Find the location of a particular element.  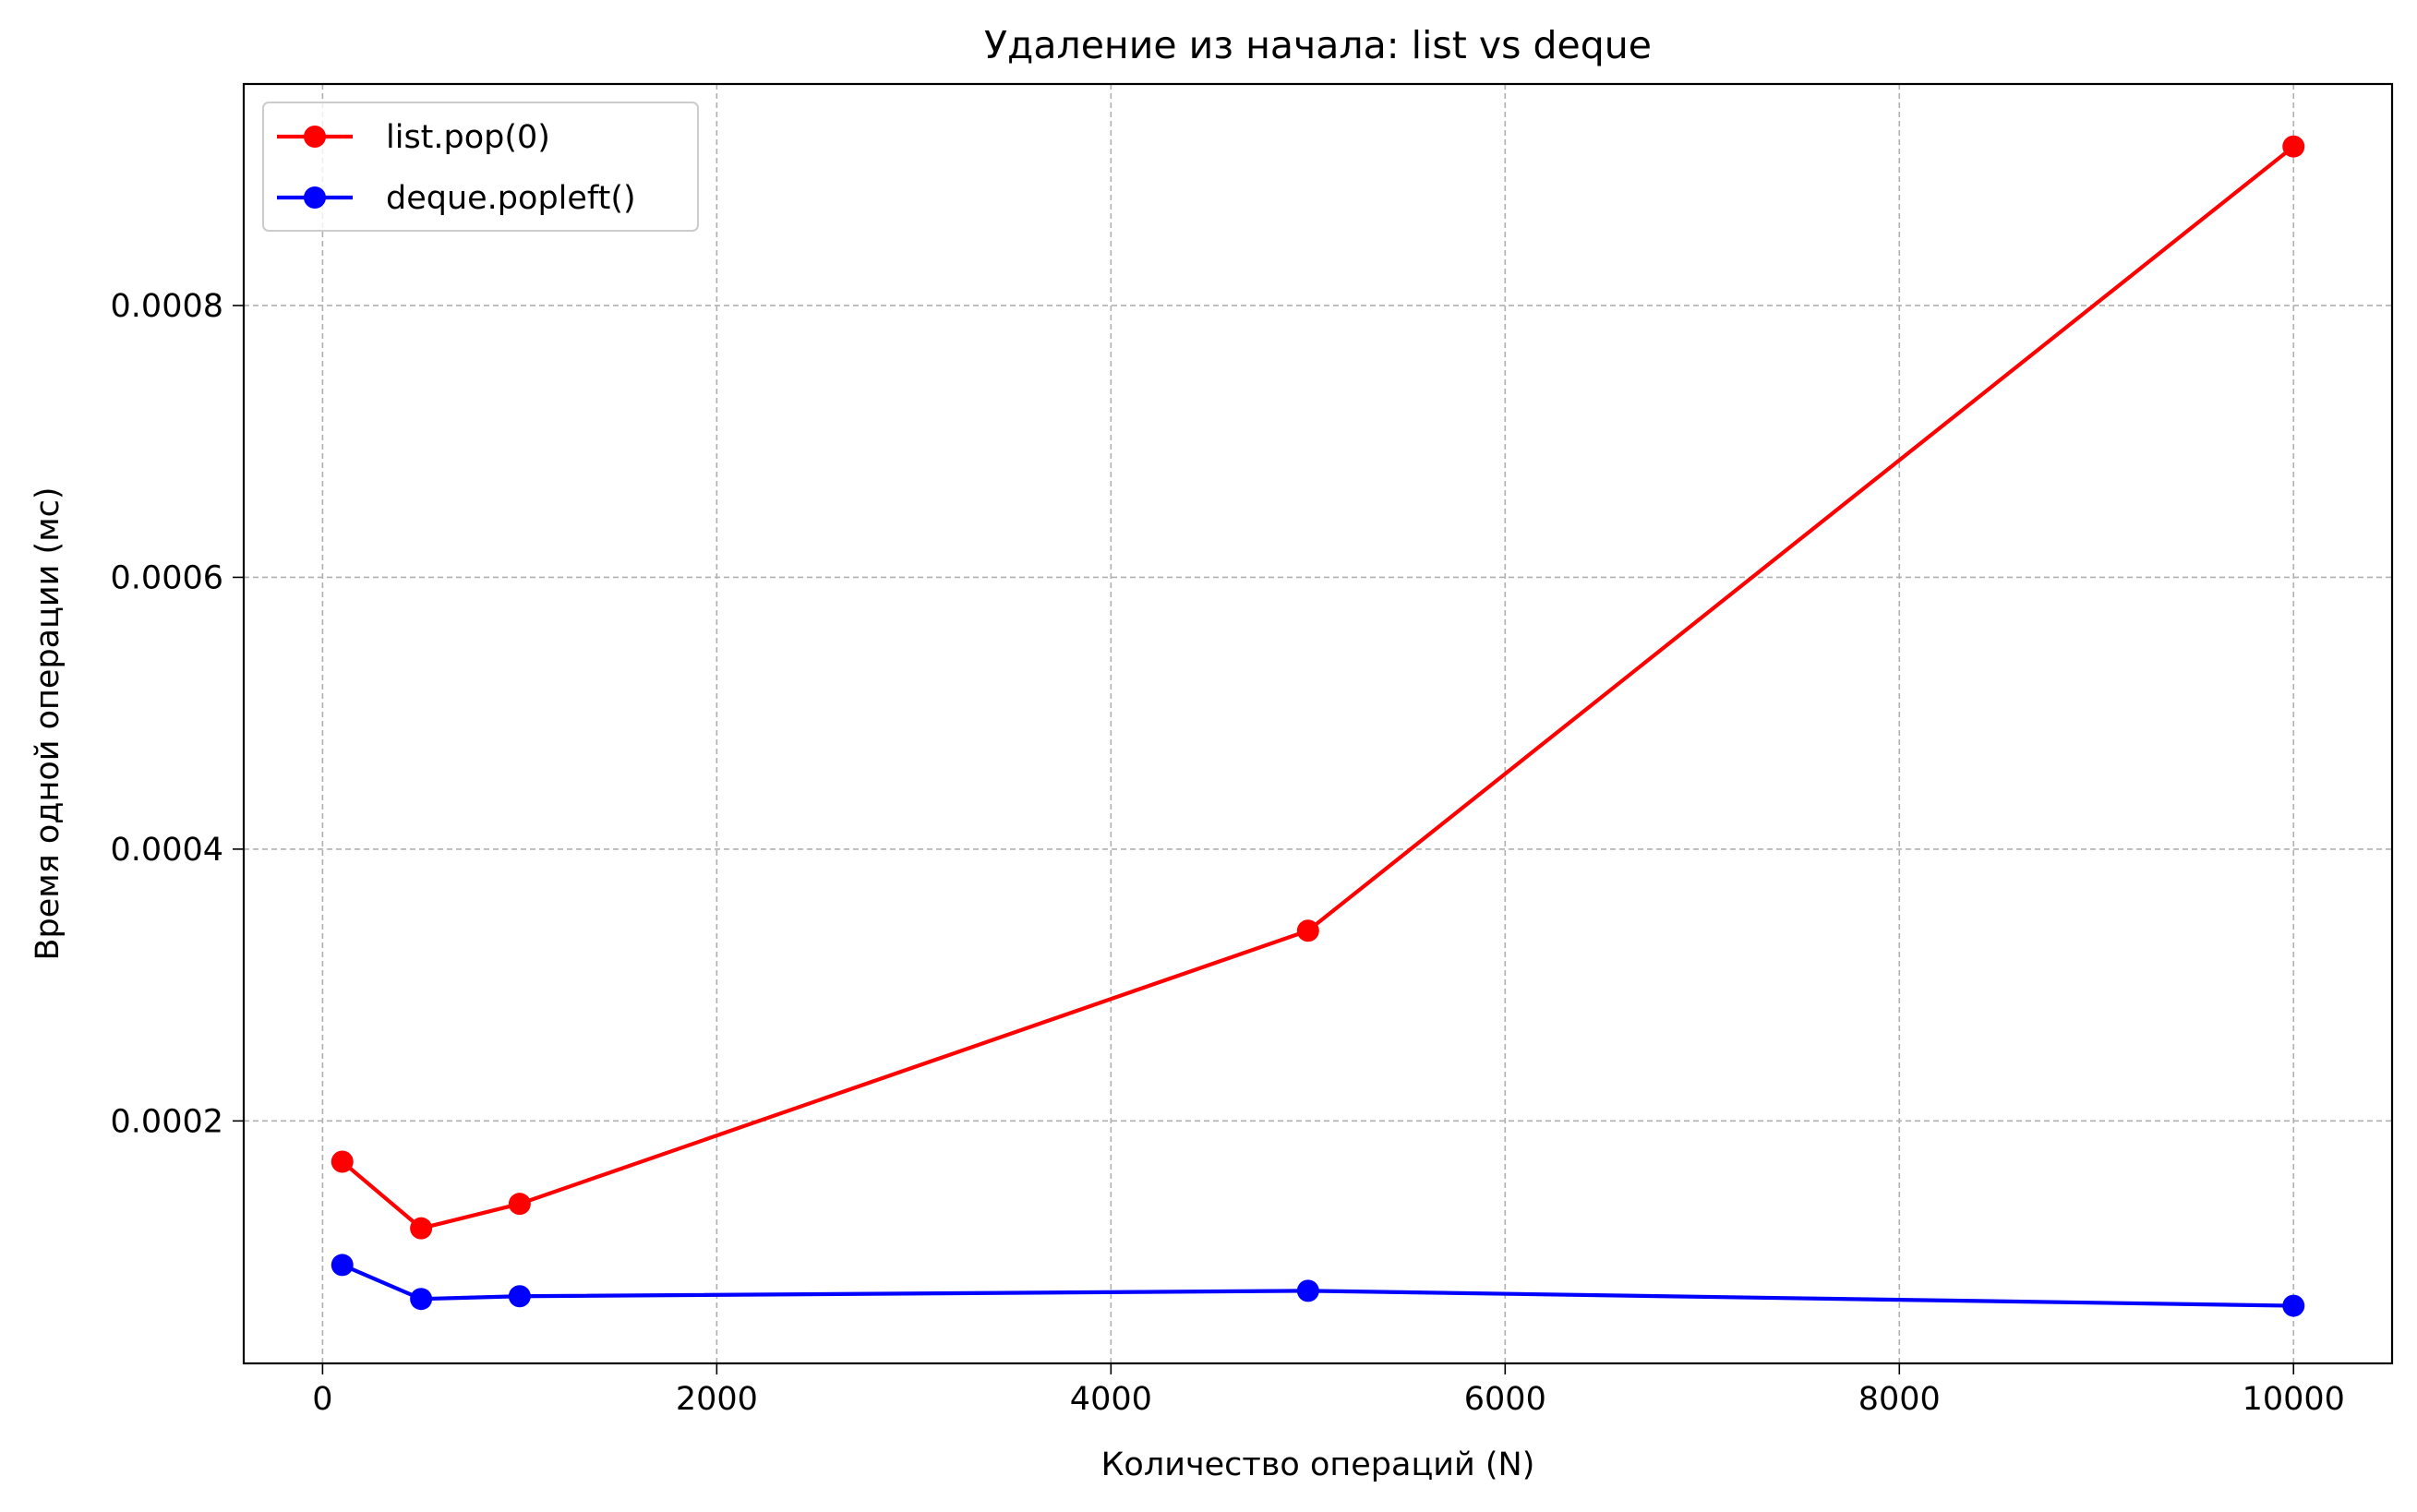

y-tick-label: 0.0006 is located at coordinates (167, 577).